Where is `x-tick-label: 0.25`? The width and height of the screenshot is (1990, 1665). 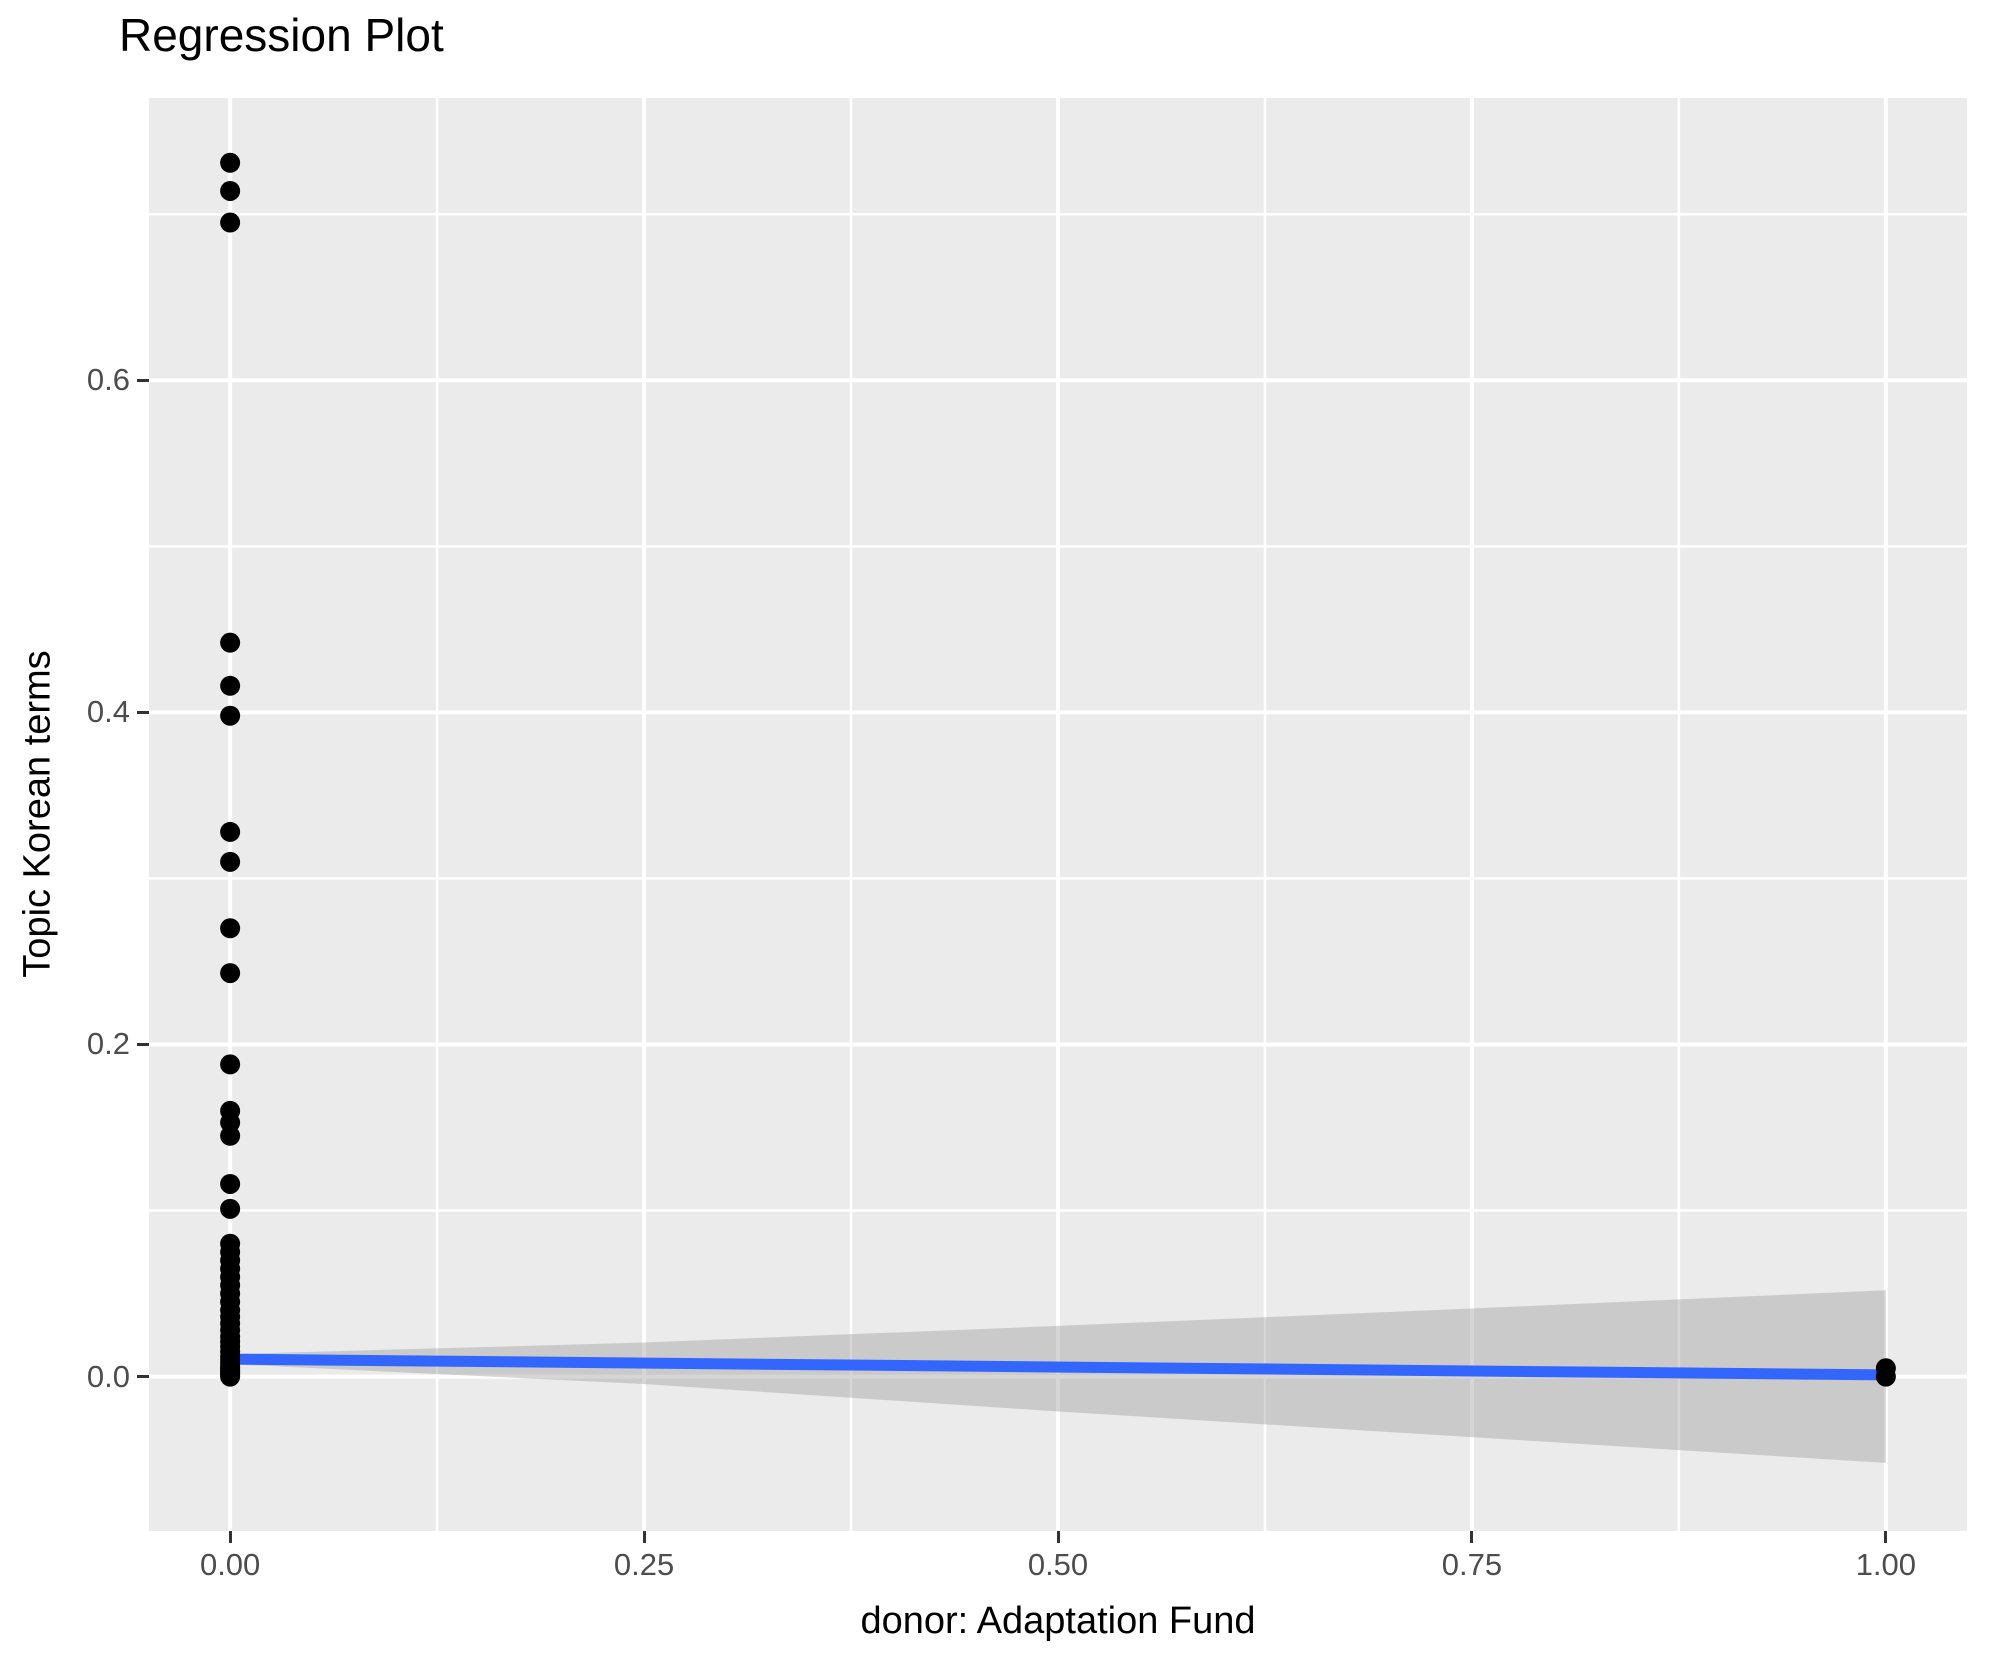
x-tick-label: 0.25 is located at coordinates (644, 1564).